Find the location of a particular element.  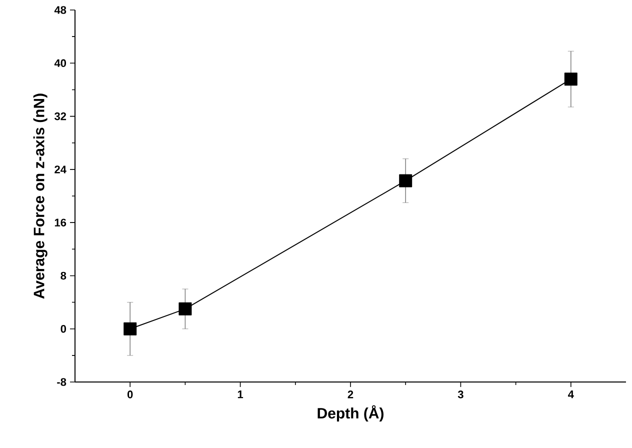

x-tick-label: 3 is located at coordinates (461, 394).